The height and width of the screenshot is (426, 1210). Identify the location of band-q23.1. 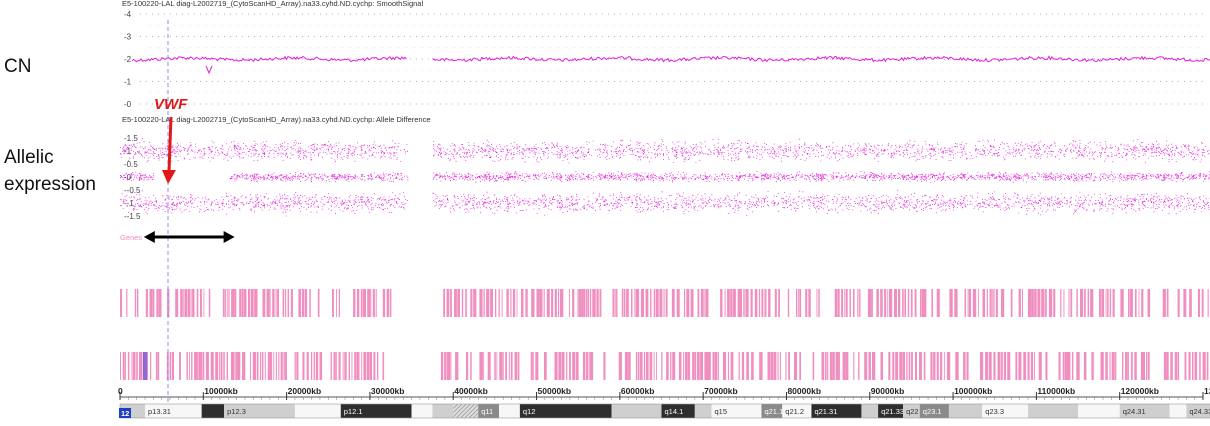
(934, 411).